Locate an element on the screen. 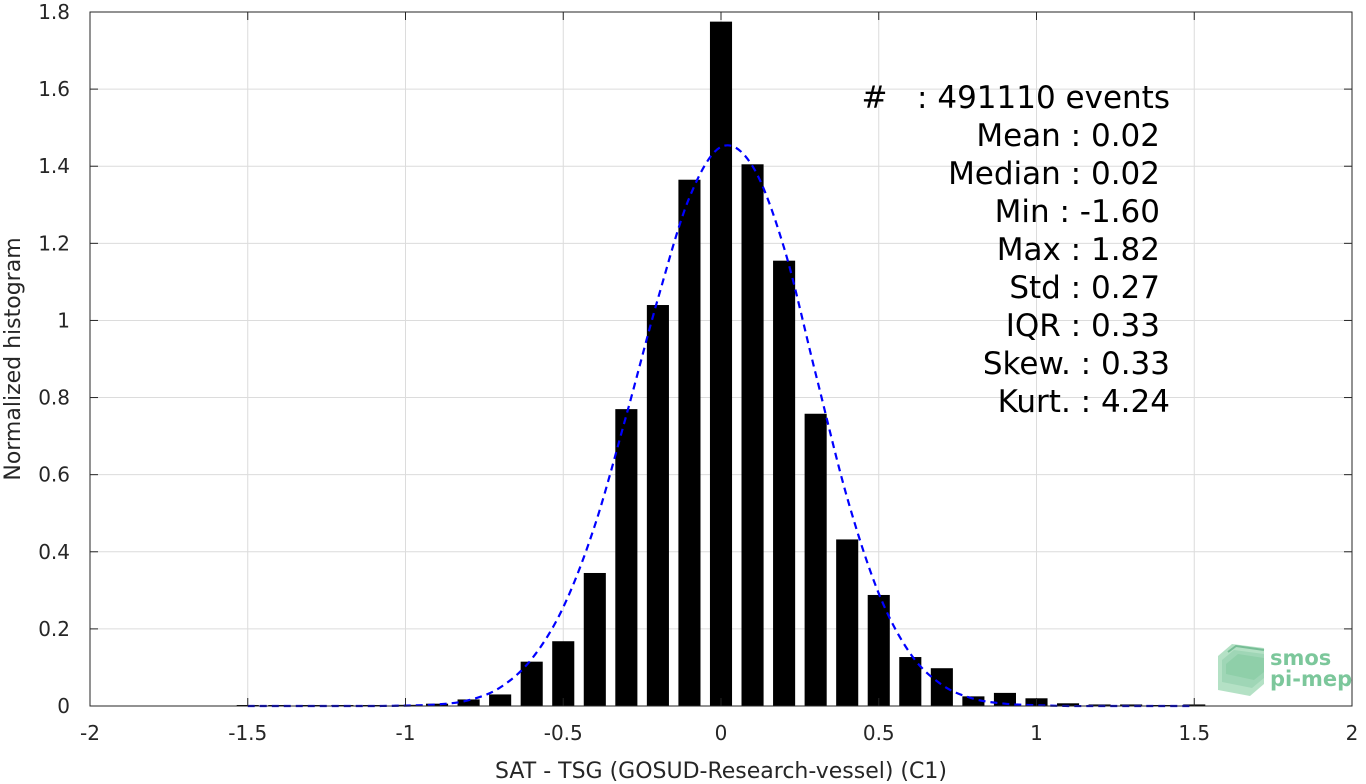  y-tick-label: 1.8 is located at coordinates (54, 12).